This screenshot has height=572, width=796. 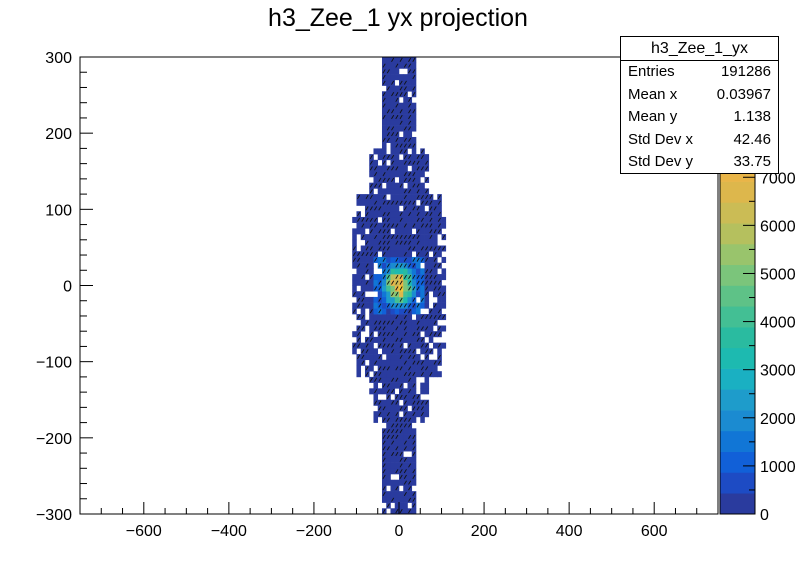 What do you see at coordinates (778, 467) in the screenshot?
I see `z-tick-label: 1000` at bounding box center [778, 467].